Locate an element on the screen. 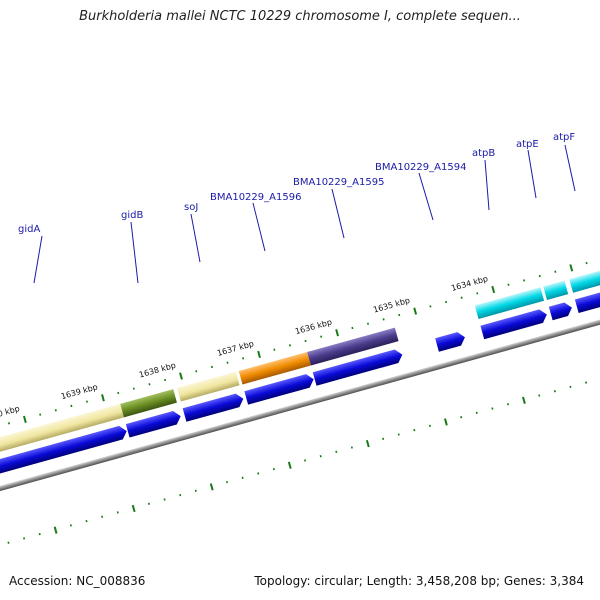  feature-atpb is located at coordinates (509, 303).